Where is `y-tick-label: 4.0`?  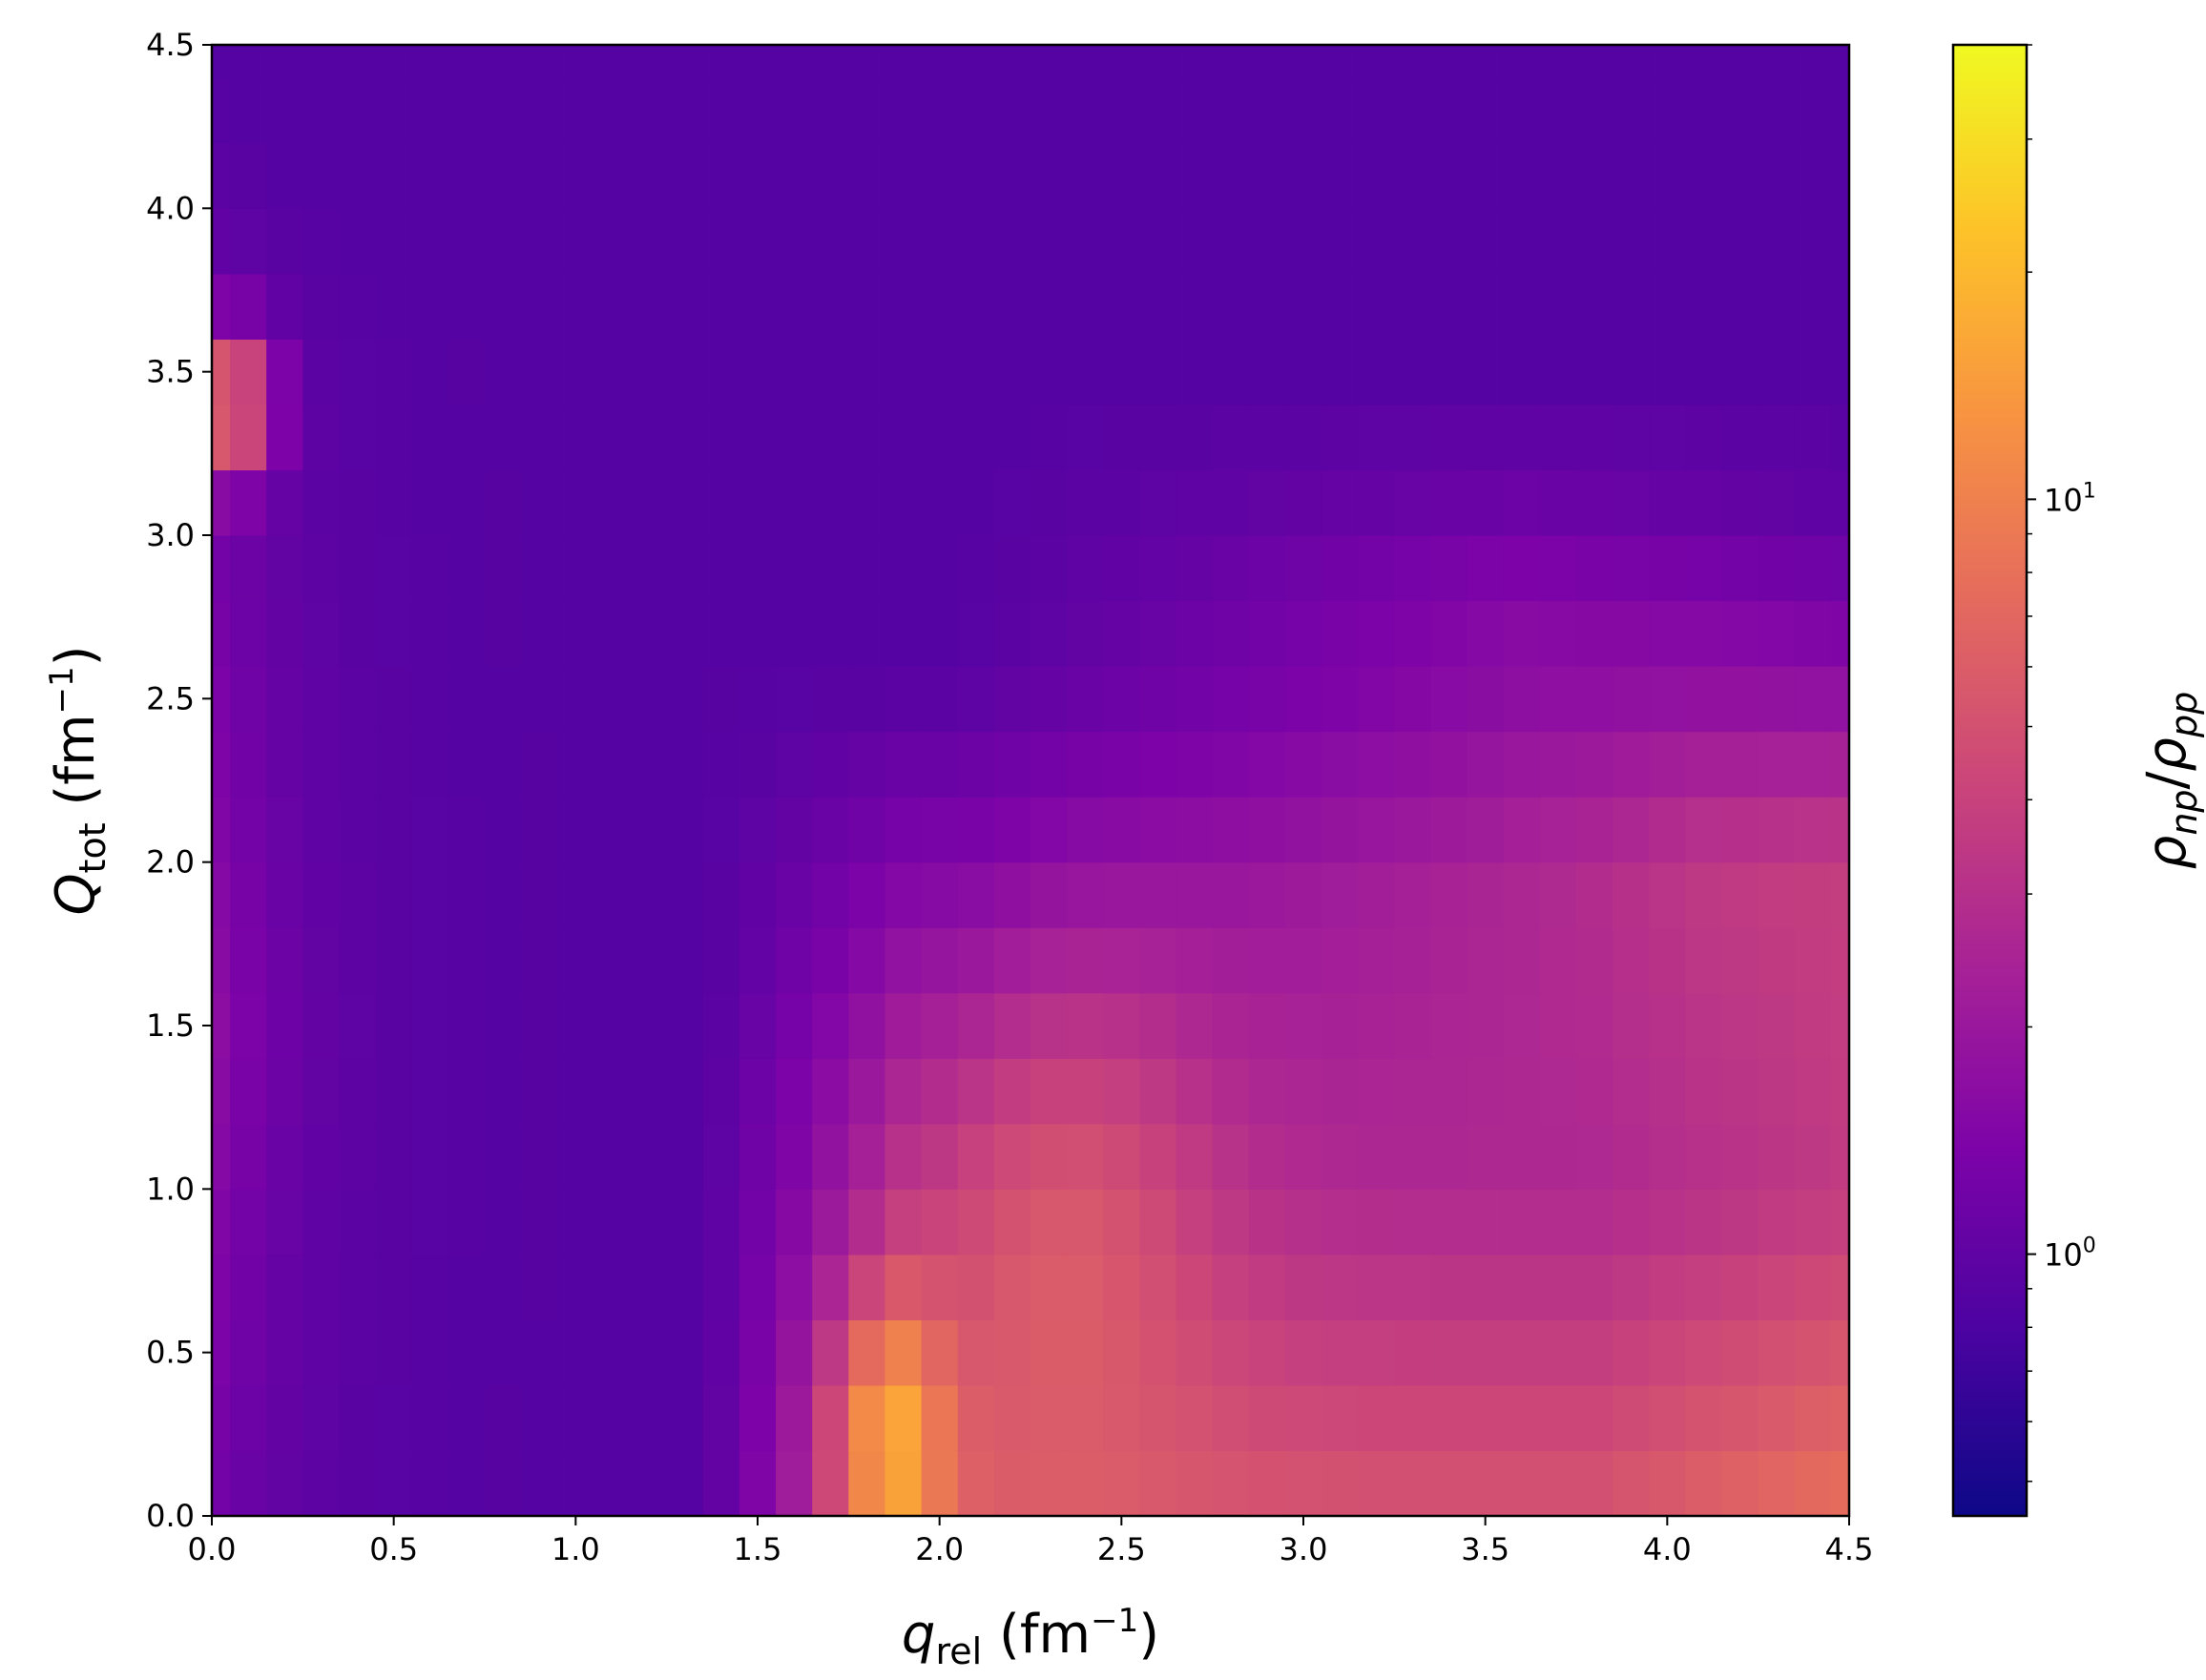
y-tick-label: 4.0 is located at coordinates (170, 208).